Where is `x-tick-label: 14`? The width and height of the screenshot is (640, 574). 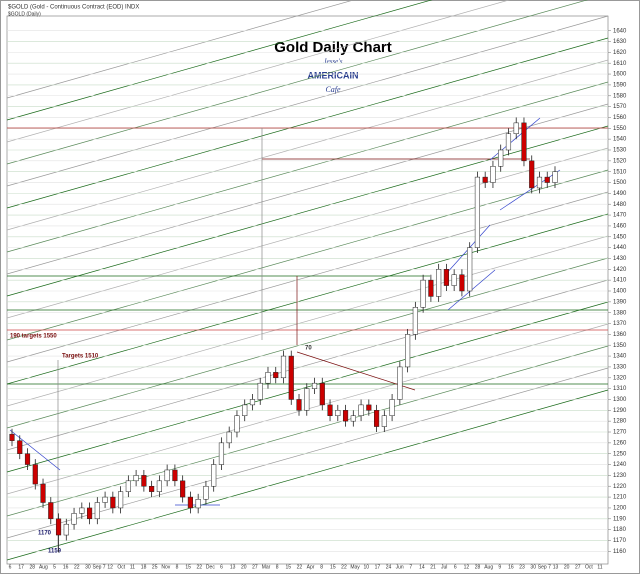
x-tick-label: 14 is located at coordinates (422, 567).